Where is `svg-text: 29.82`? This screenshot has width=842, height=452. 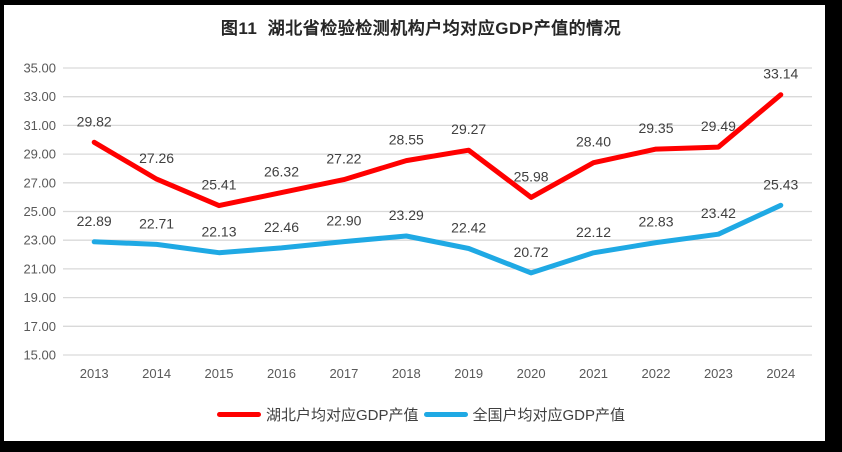
svg-text: 29.82 is located at coordinates (94, 121).